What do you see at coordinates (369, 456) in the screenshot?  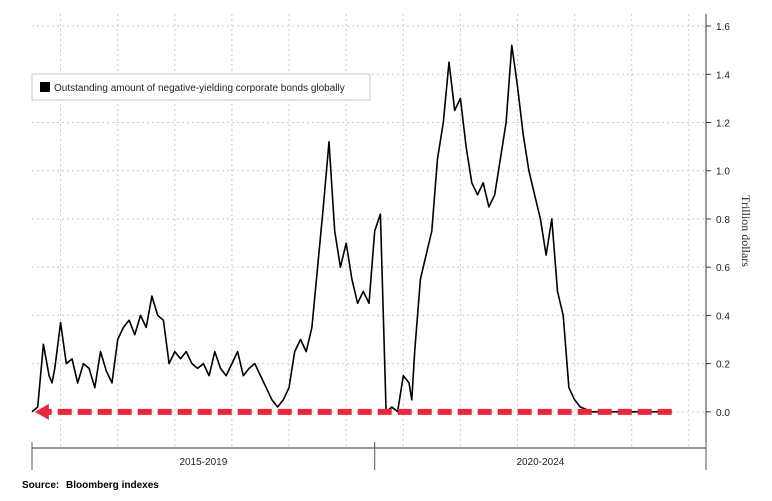 I see `x-axis: 2015-2019 2020-2024` at bounding box center [369, 456].